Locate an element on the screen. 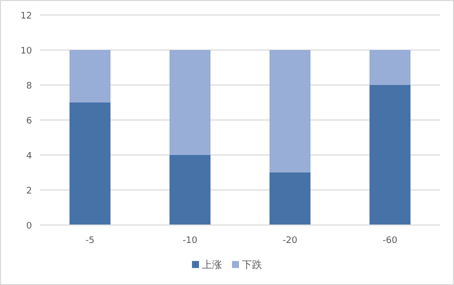  y-tick-label: 2 is located at coordinates (29, 191).